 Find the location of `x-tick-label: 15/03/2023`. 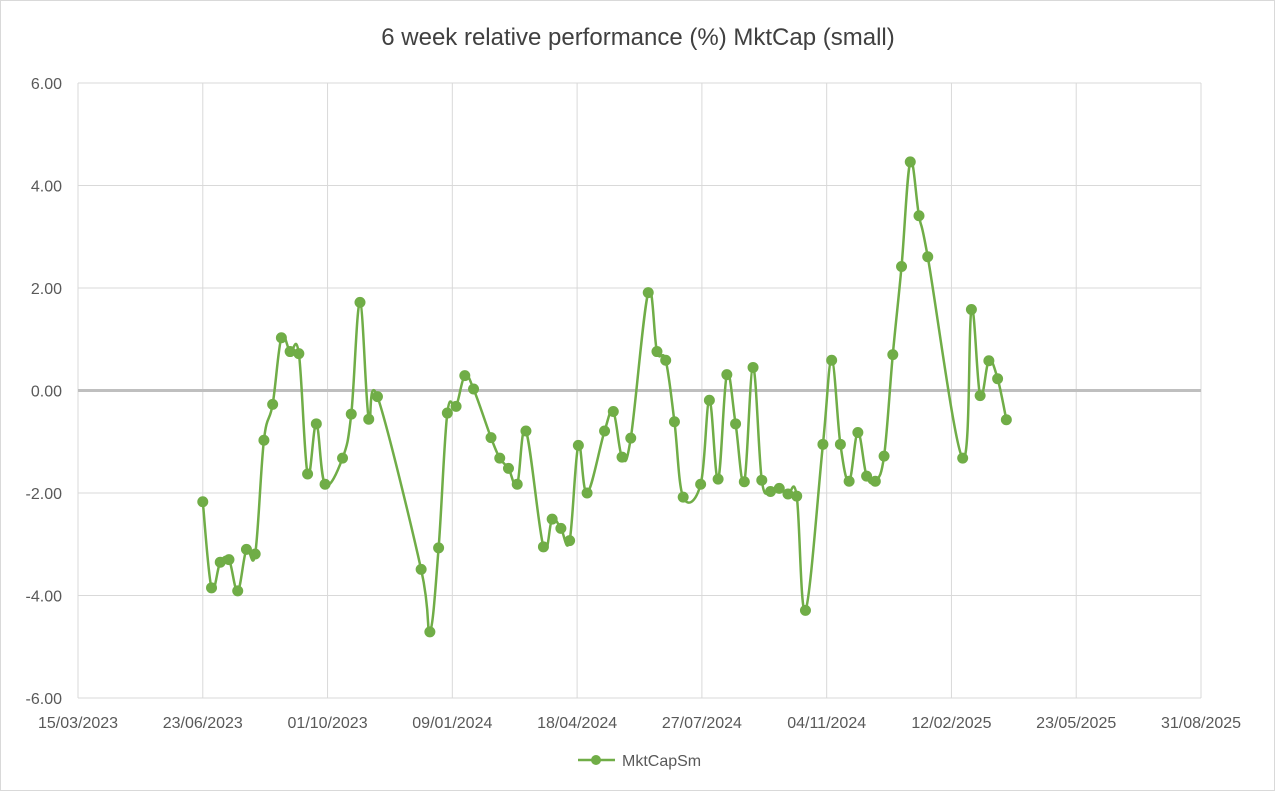

x-tick-label: 15/03/2023 is located at coordinates (78, 723).